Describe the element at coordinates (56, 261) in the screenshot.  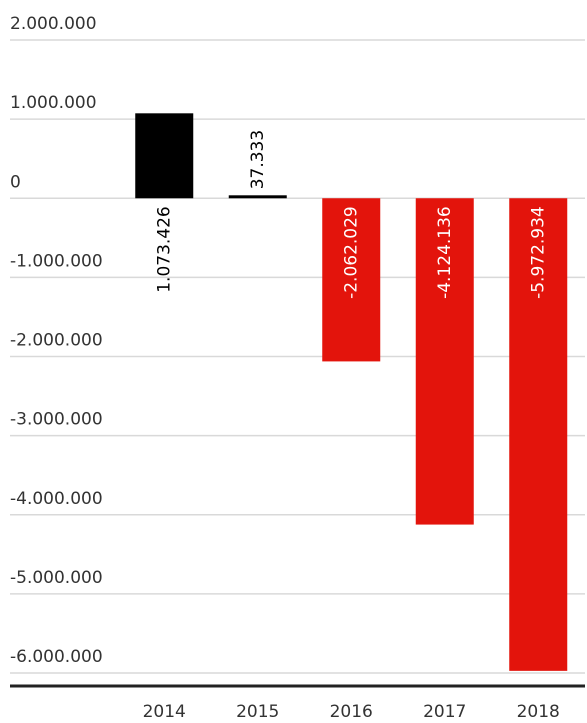
I see `y-tick-label: -1.000.000` at that location.